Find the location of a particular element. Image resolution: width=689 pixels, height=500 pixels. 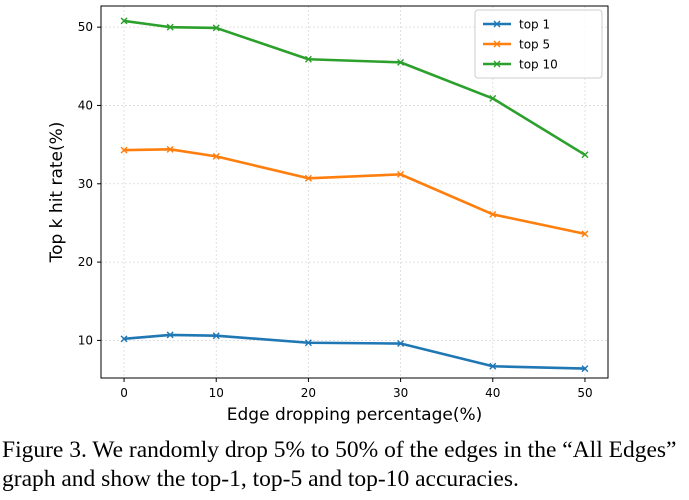

legend: top 1 top 5 top 10 is located at coordinates (538, 44).